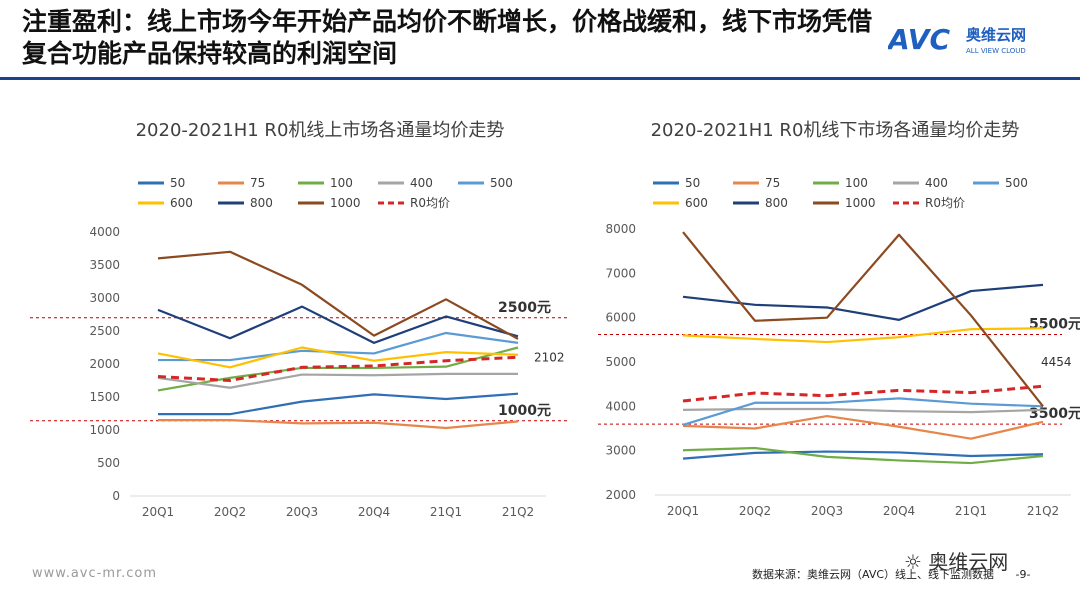  I want to click on y-tick-label: 0, so click(116, 496).